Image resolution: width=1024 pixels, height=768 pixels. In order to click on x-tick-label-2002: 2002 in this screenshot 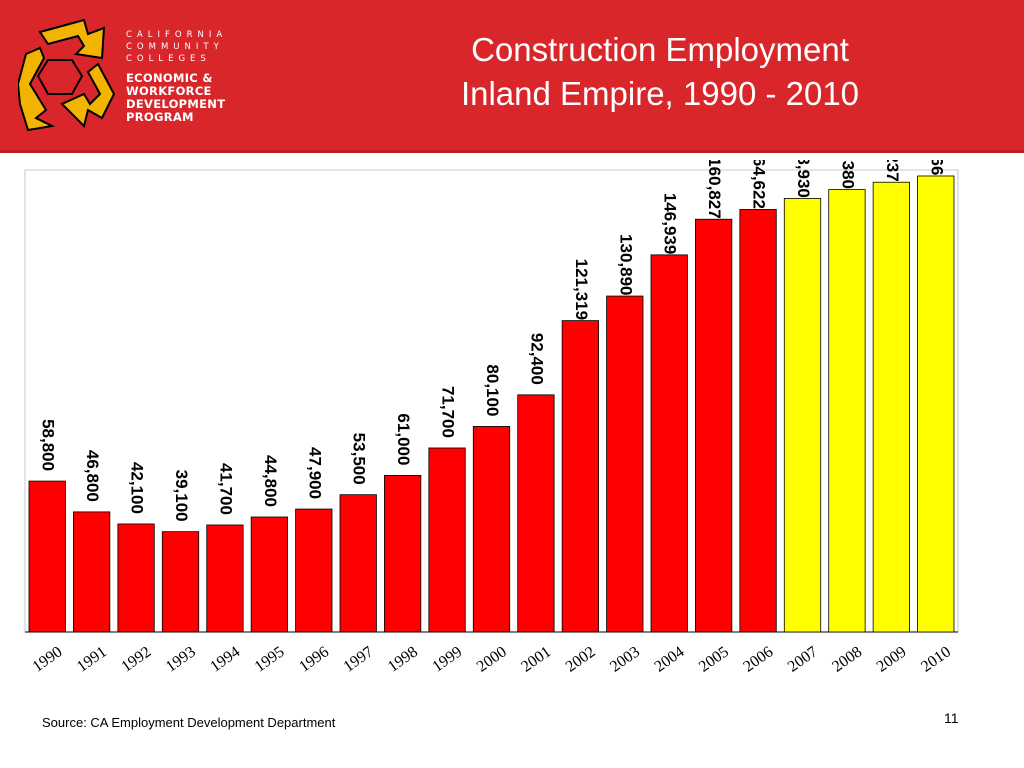, I will do `click(581, 659)`.